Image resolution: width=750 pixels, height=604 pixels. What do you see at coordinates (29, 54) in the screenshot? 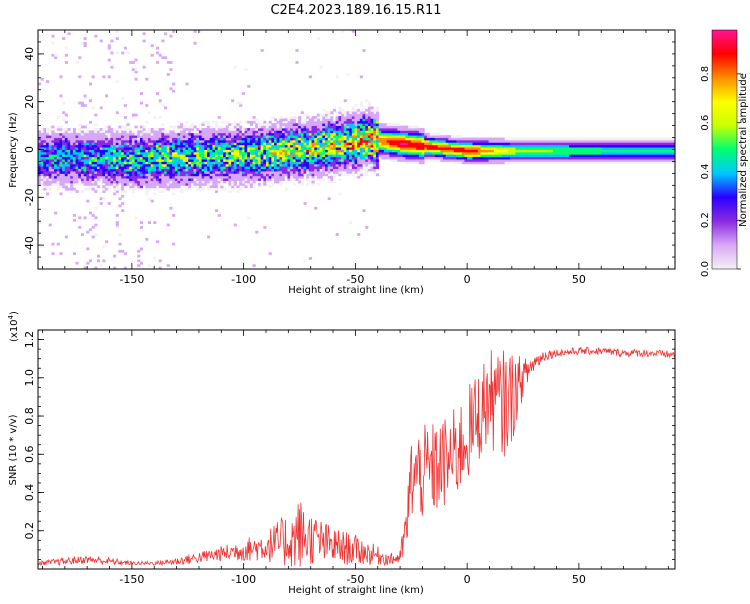
I see `y-tick-label: 40` at bounding box center [29, 54].